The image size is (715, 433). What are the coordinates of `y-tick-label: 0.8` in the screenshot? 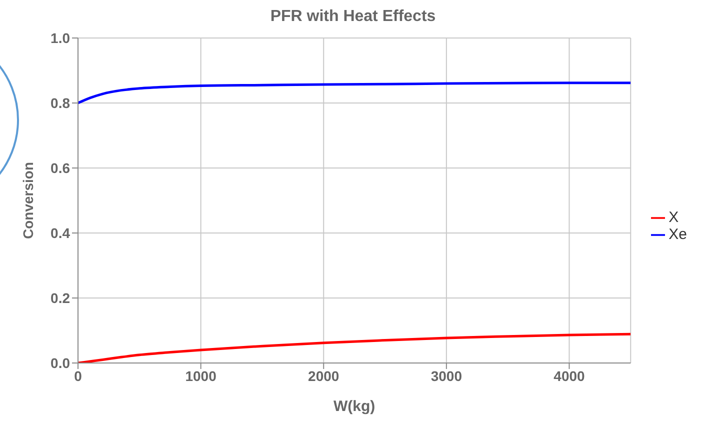 It's located at (60, 102).